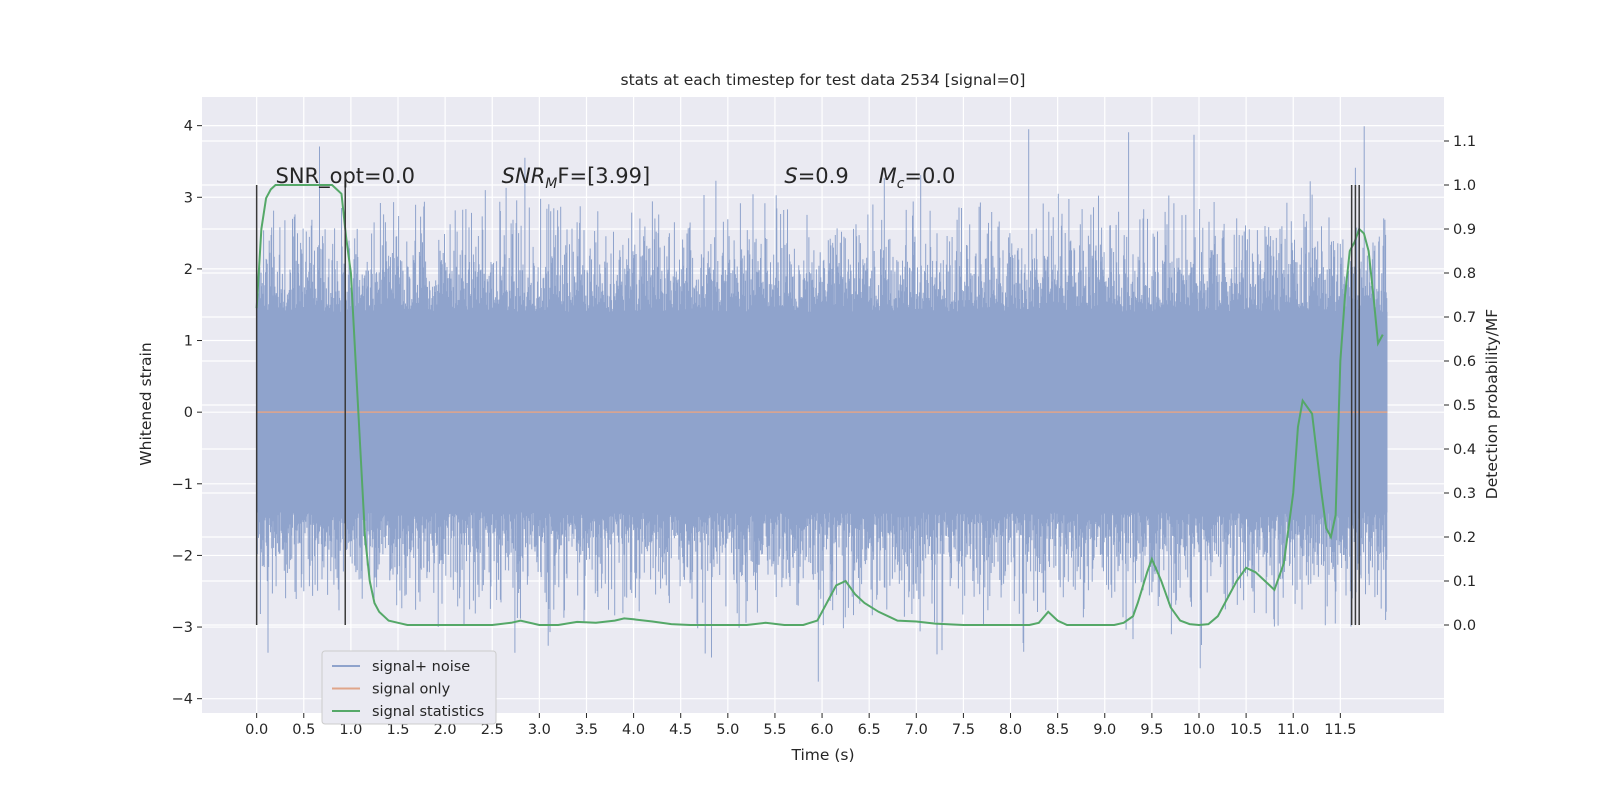  What do you see at coordinates (680, 730) in the screenshot?
I see `x-tick-label: 4.5` at bounding box center [680, 730].